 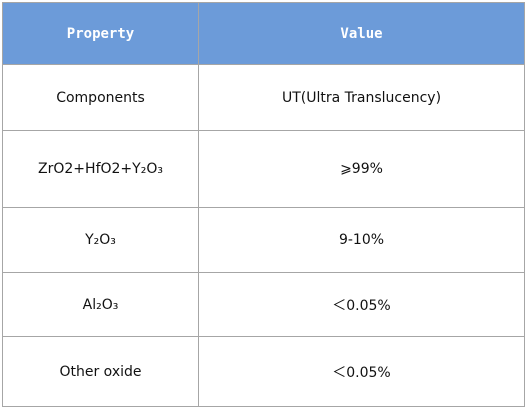 I want to click on value-cell: ⩾99%, so click(x=361, y=169).